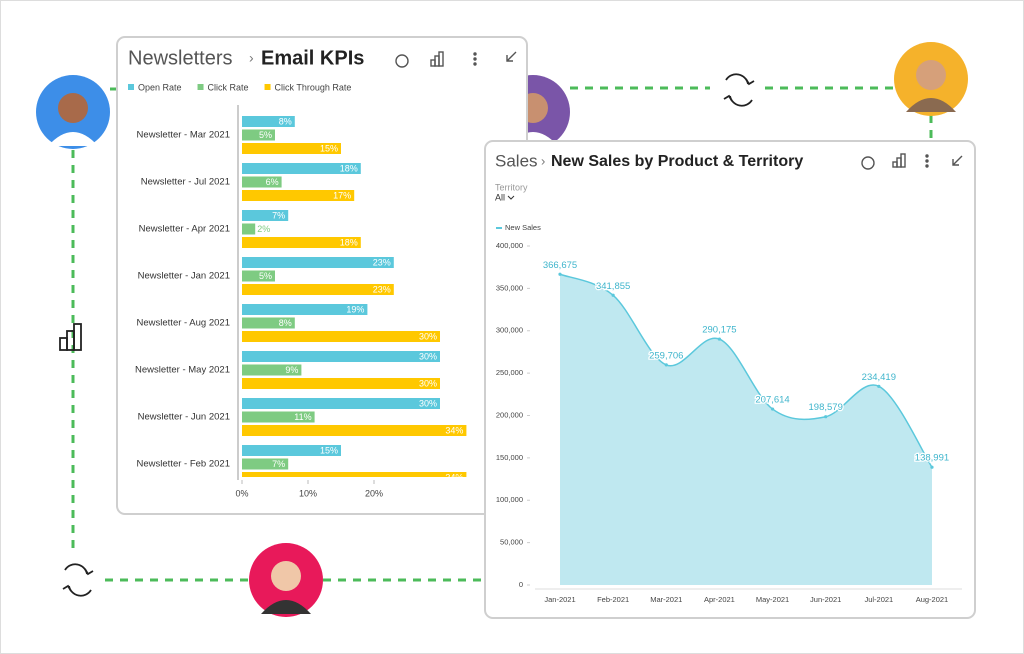 The height and width of the screenshot is (654, 1024). I want to click on value-label: 259,706, so click(666, 355).